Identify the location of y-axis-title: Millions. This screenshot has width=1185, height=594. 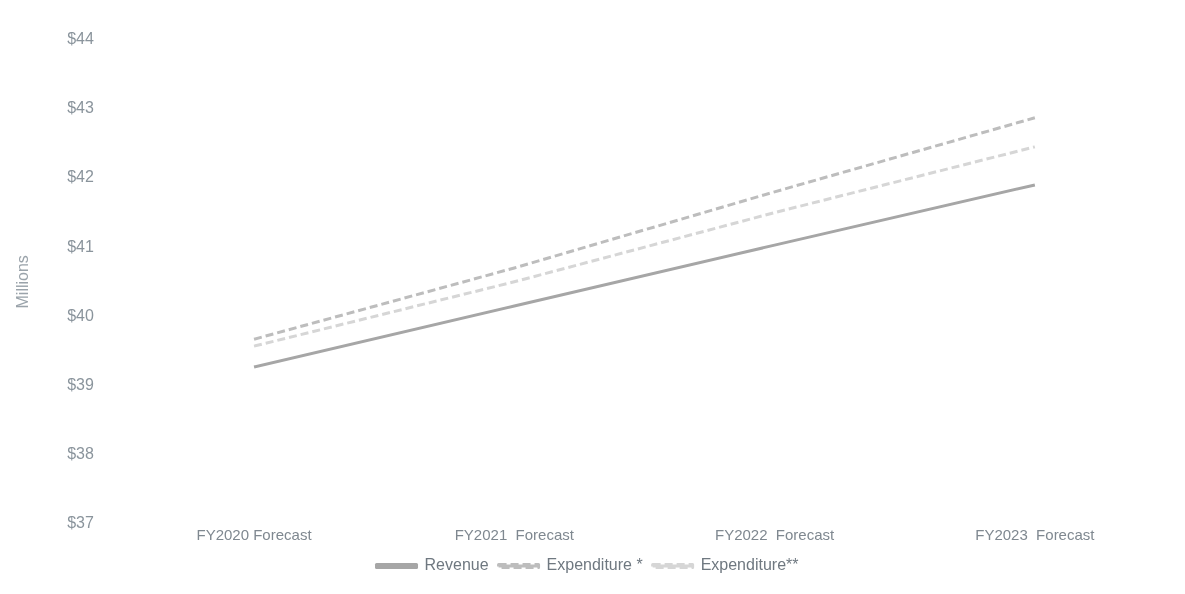
(23, 282).